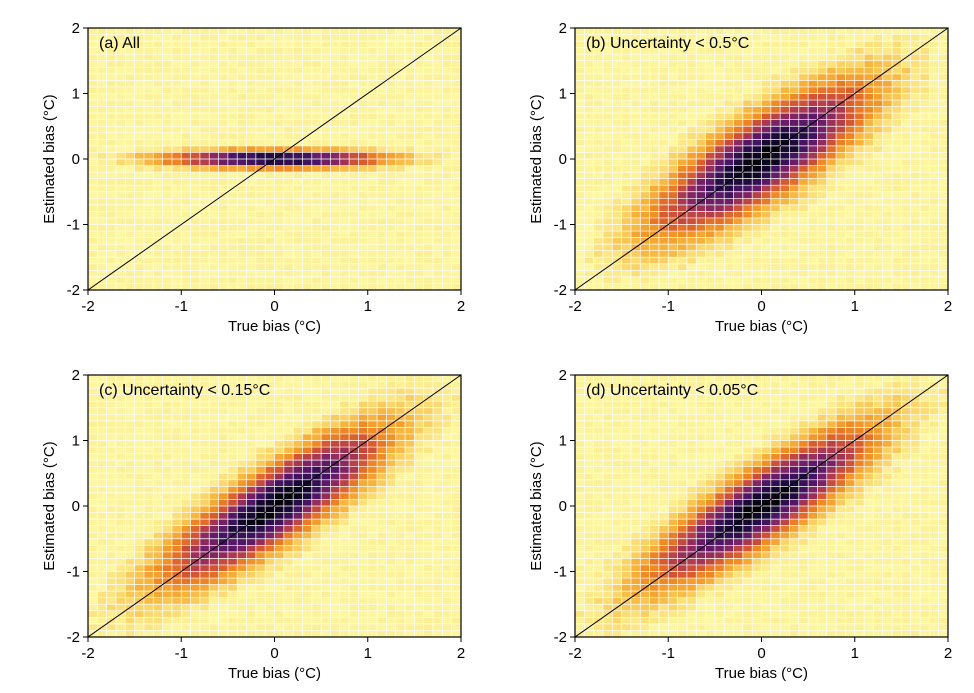 This screenshot has width=974, height=693. Describe the element at coordinates (73, 290) in the screenshot. I see `y-tick-label: -2` at that location.